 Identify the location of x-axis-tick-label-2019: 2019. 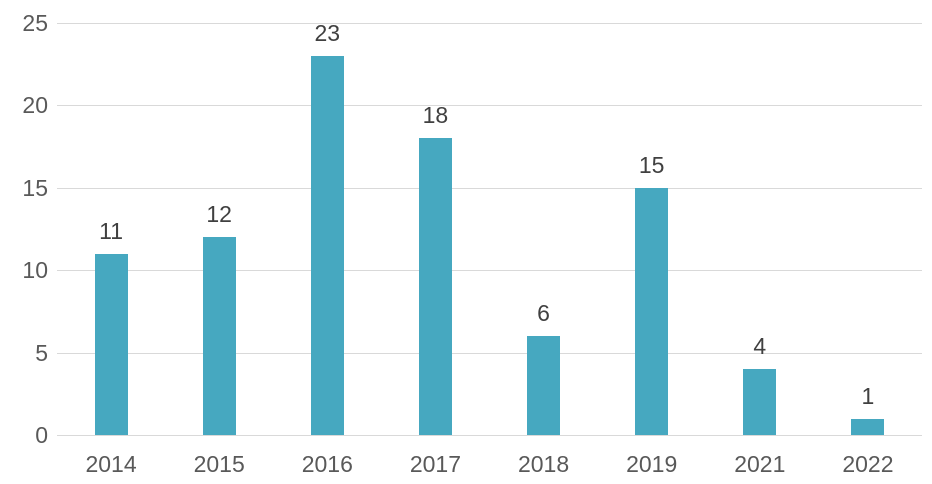
(652, 464).